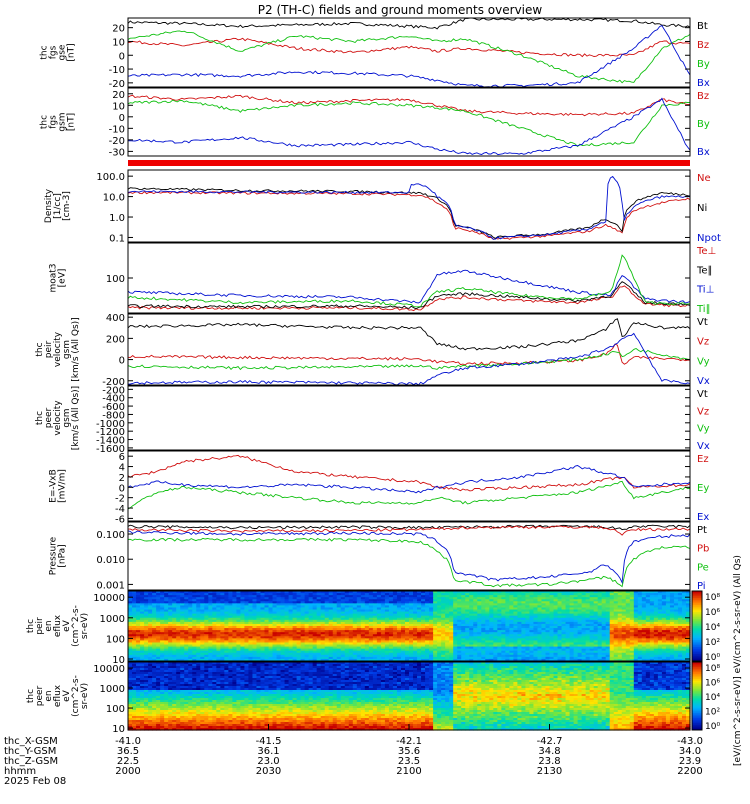 The height and width of the screenshot is (804, 750). What do you see at coordinates (118, 106) in the screenshot?
I see `y-tick-label: 10` at bounding box center [118, 106].